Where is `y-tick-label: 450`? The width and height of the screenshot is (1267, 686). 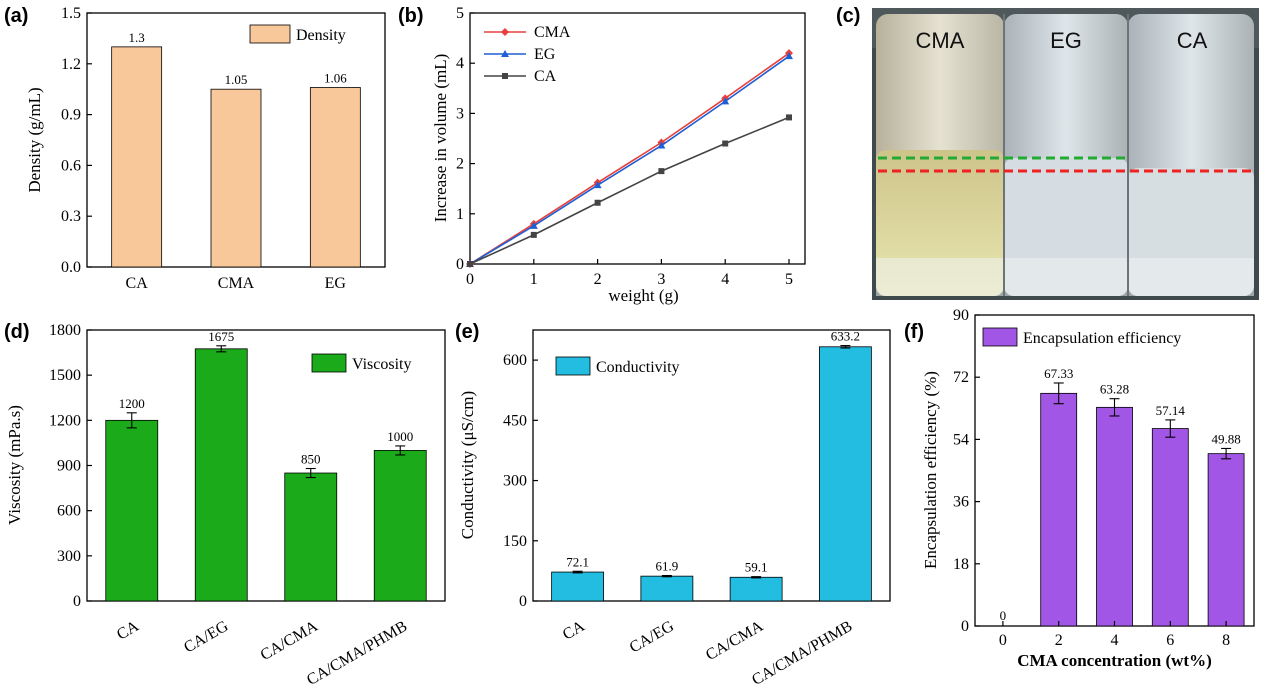
y-tick-label: 450 is located at coordinates (515, 420).